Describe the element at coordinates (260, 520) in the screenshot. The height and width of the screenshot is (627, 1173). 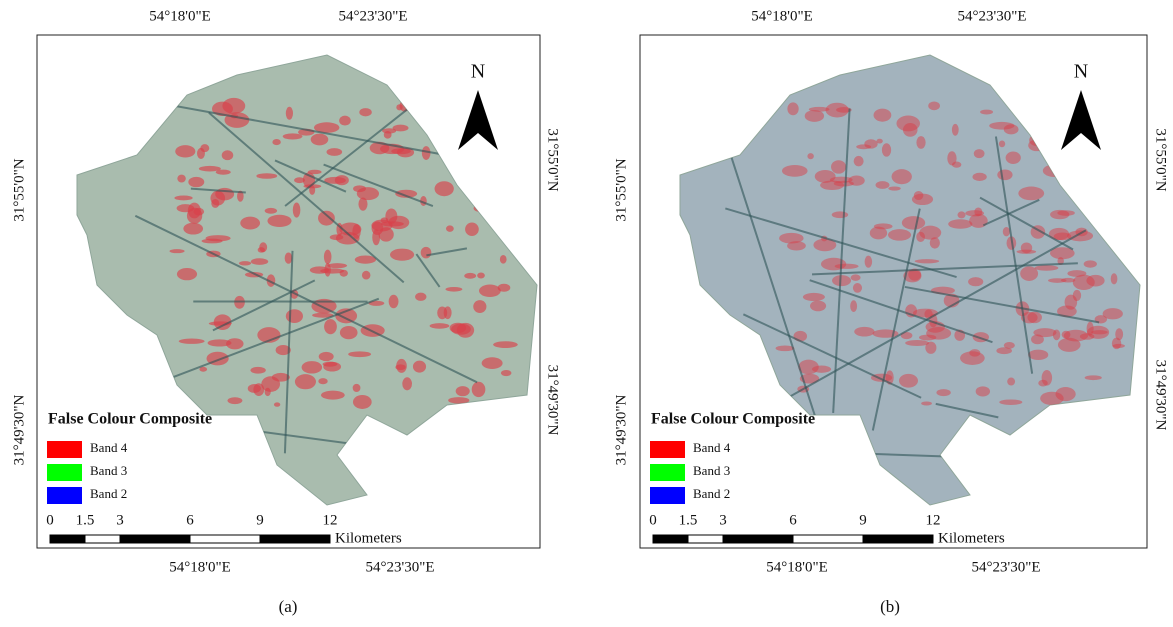
I see `scale-tick-label: 9` at that location.